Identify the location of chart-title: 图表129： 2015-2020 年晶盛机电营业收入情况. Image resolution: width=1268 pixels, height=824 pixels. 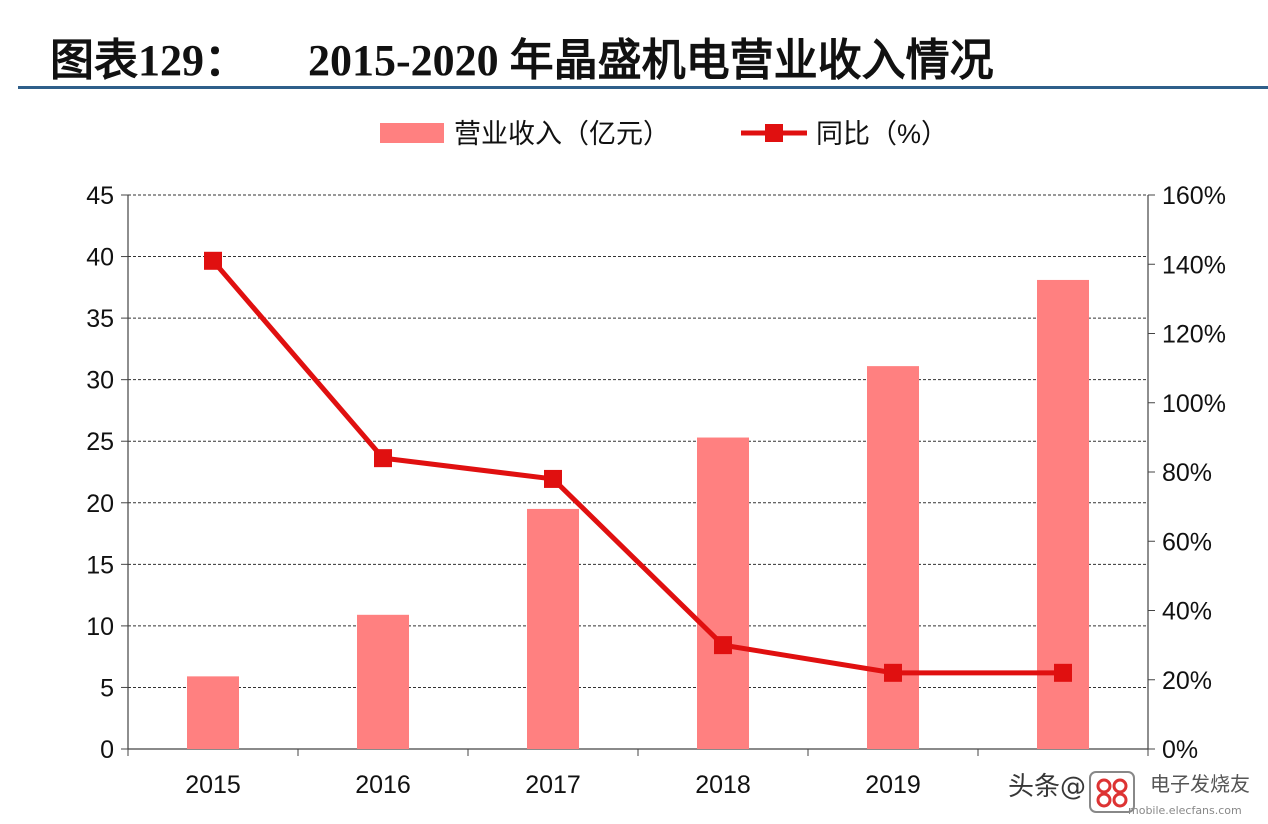
(522, 56).